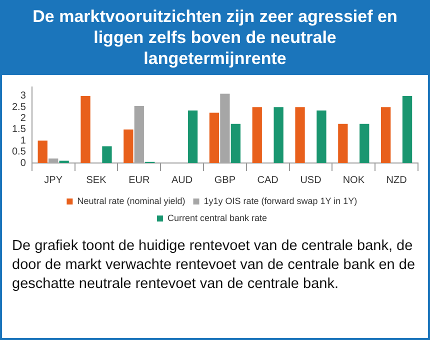 This screenshot has height=340, width=430. I want to click on legend-label: 1y1y OIS rate (forward swap 1Y in 1Y), so click(281, 201).